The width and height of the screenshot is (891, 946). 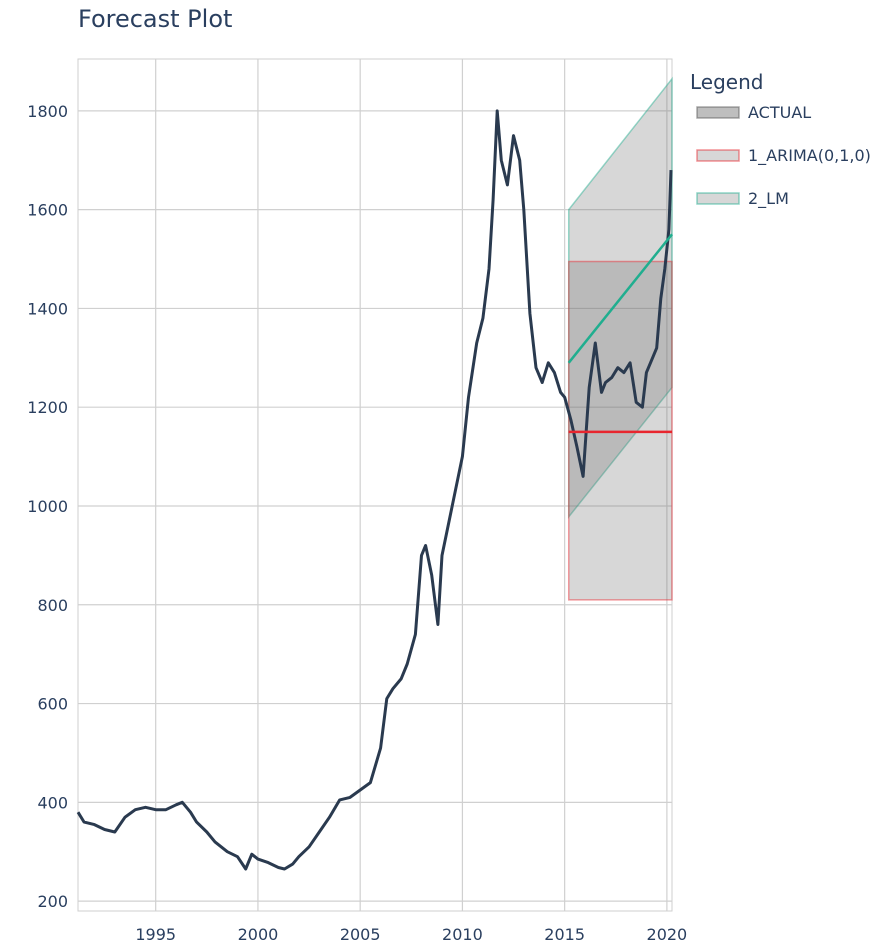 I want to click on legend: Legend ACTUAL 1_ARIMA(0,1,0) 2_LM, so click(x=780, y=139).